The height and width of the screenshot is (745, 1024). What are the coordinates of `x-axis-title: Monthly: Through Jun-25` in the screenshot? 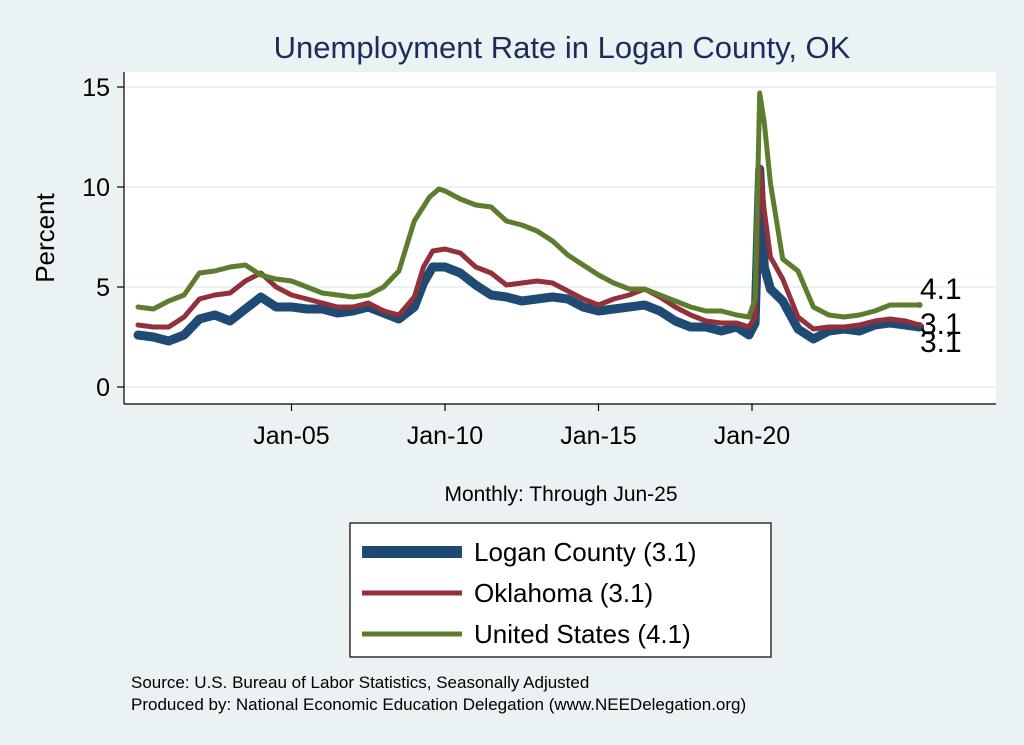 It's located at (560, 494).